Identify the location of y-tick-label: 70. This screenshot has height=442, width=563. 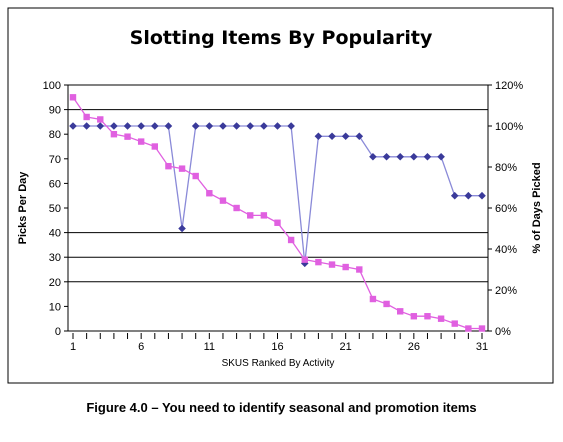
(55, 160).